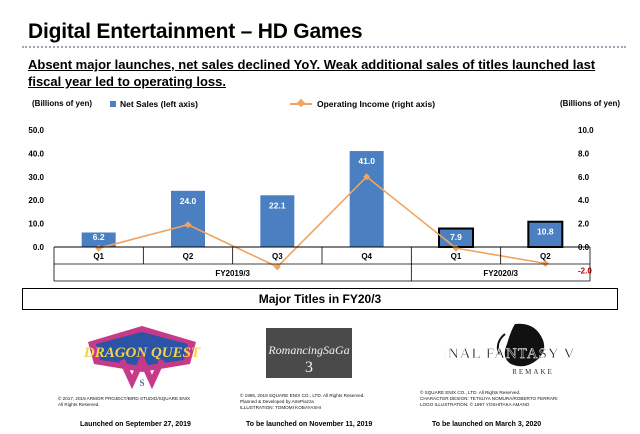 The image size is (640, 434). Describe the element at coordinates (188, 201) in the screenshot. I see `net-sales-data-label: 24.0` at that location.